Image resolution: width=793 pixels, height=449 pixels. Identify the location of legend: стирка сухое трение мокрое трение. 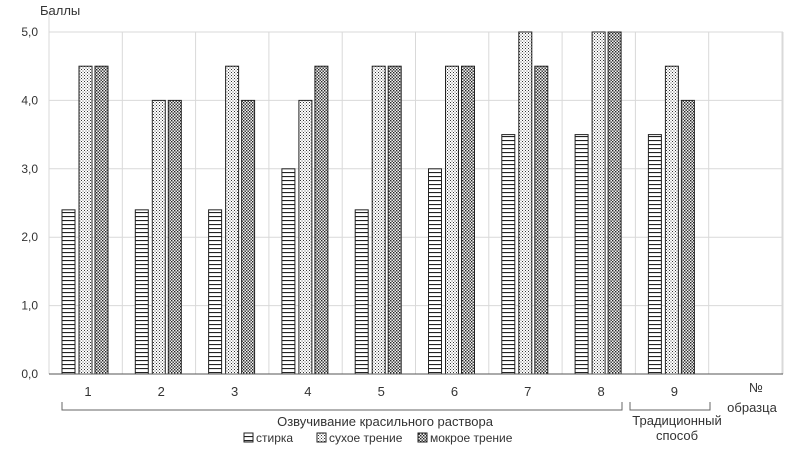
(378, 438).